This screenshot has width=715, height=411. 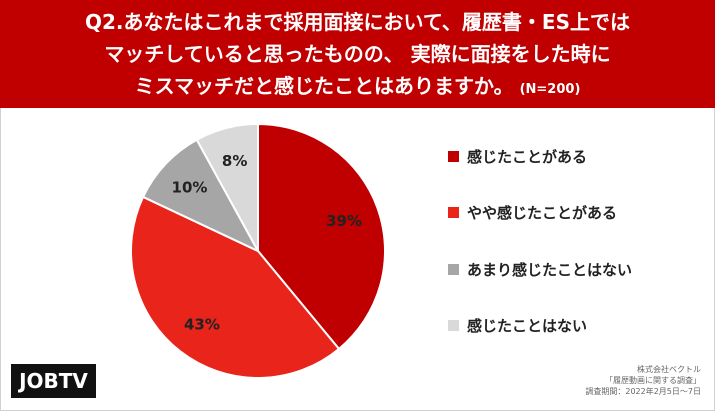 I want to click on legend-item-4: 感じたことはない, so click(x=517, y=325).